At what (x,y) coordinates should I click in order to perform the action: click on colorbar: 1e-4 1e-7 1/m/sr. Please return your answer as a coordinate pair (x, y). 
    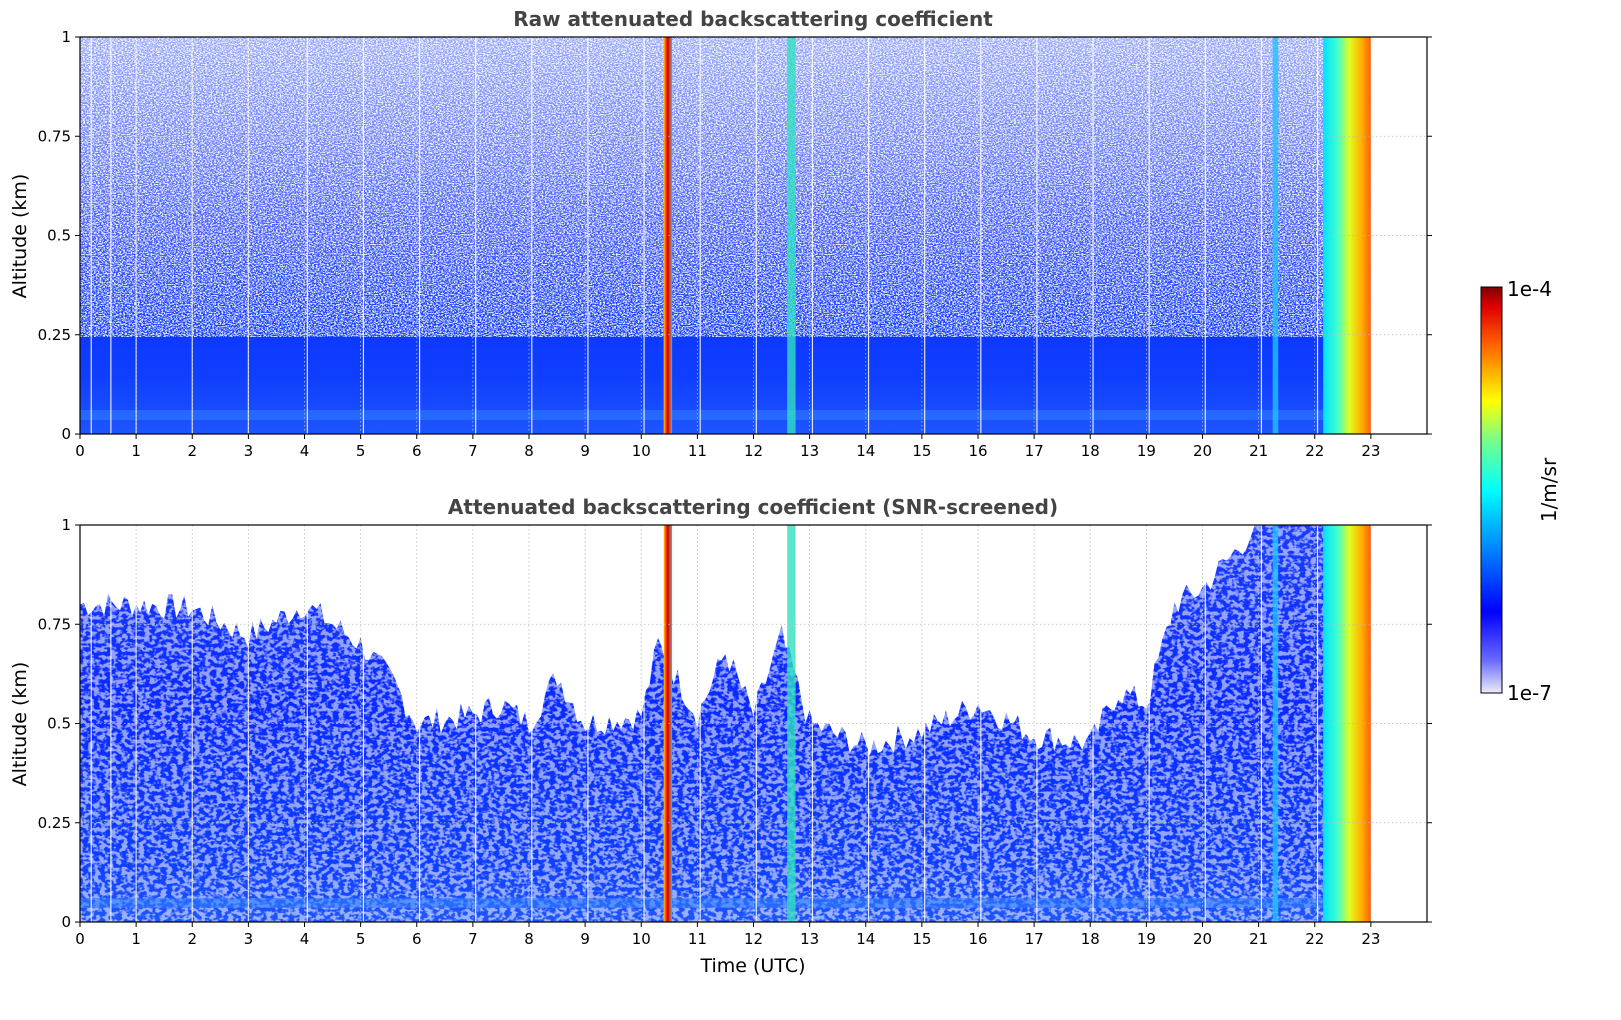
    Looking at the image, I should click on (1520, 491).